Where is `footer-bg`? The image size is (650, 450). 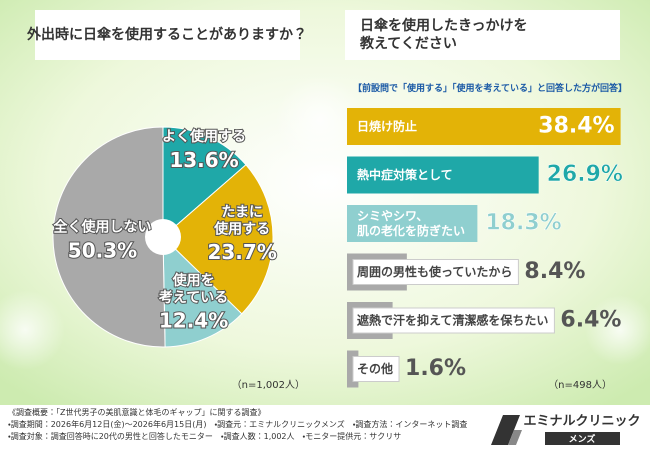 footer-bg is located at coordinates (325, 427).